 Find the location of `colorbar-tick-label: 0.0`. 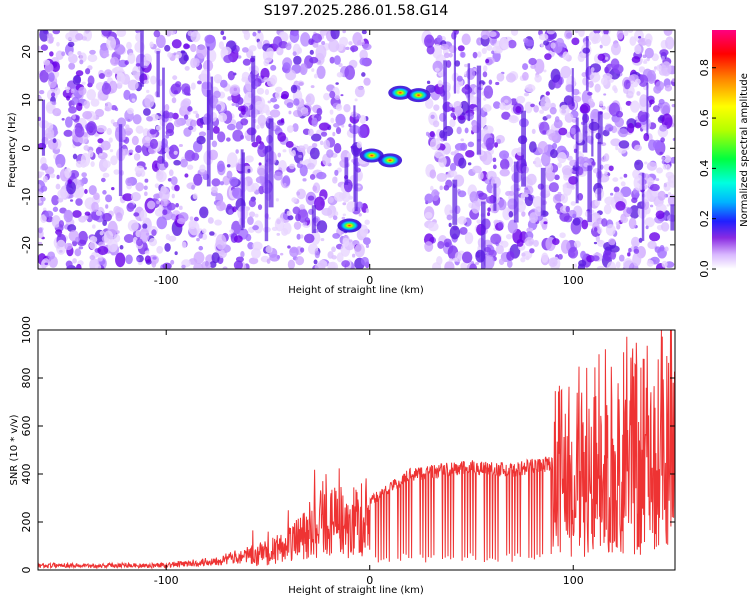

colorbar-tick-label: 0.0 is located at coordinates (704, 269).